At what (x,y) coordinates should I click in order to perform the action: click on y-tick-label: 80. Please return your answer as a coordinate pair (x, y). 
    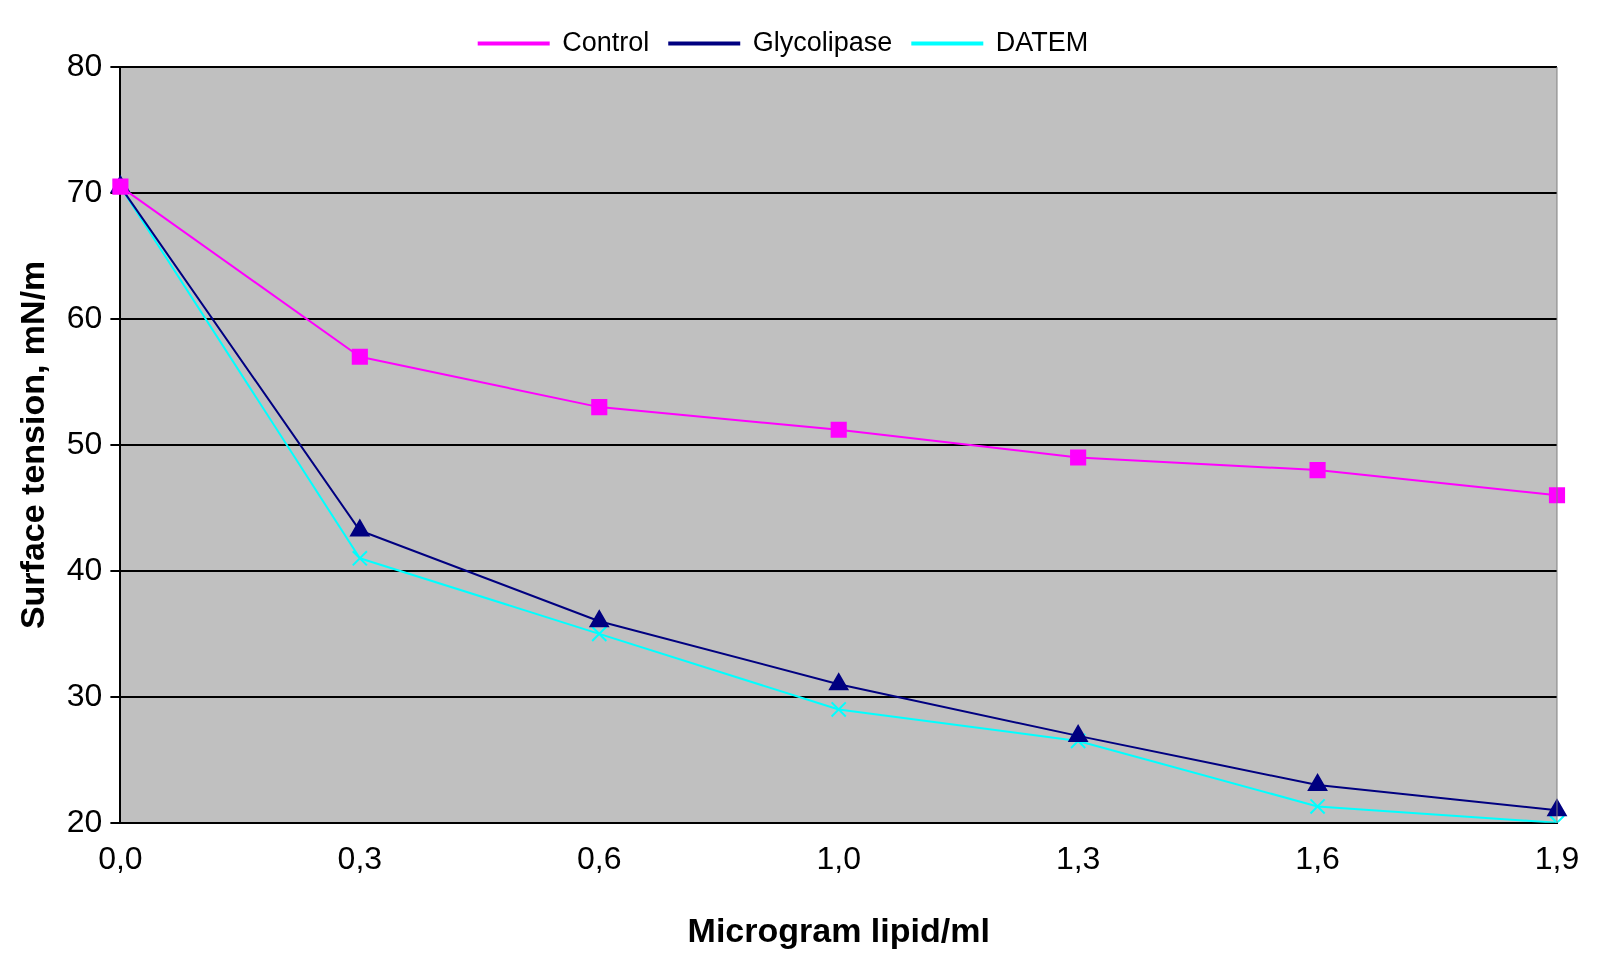
    Looking at the image, I should click on (84, 64).